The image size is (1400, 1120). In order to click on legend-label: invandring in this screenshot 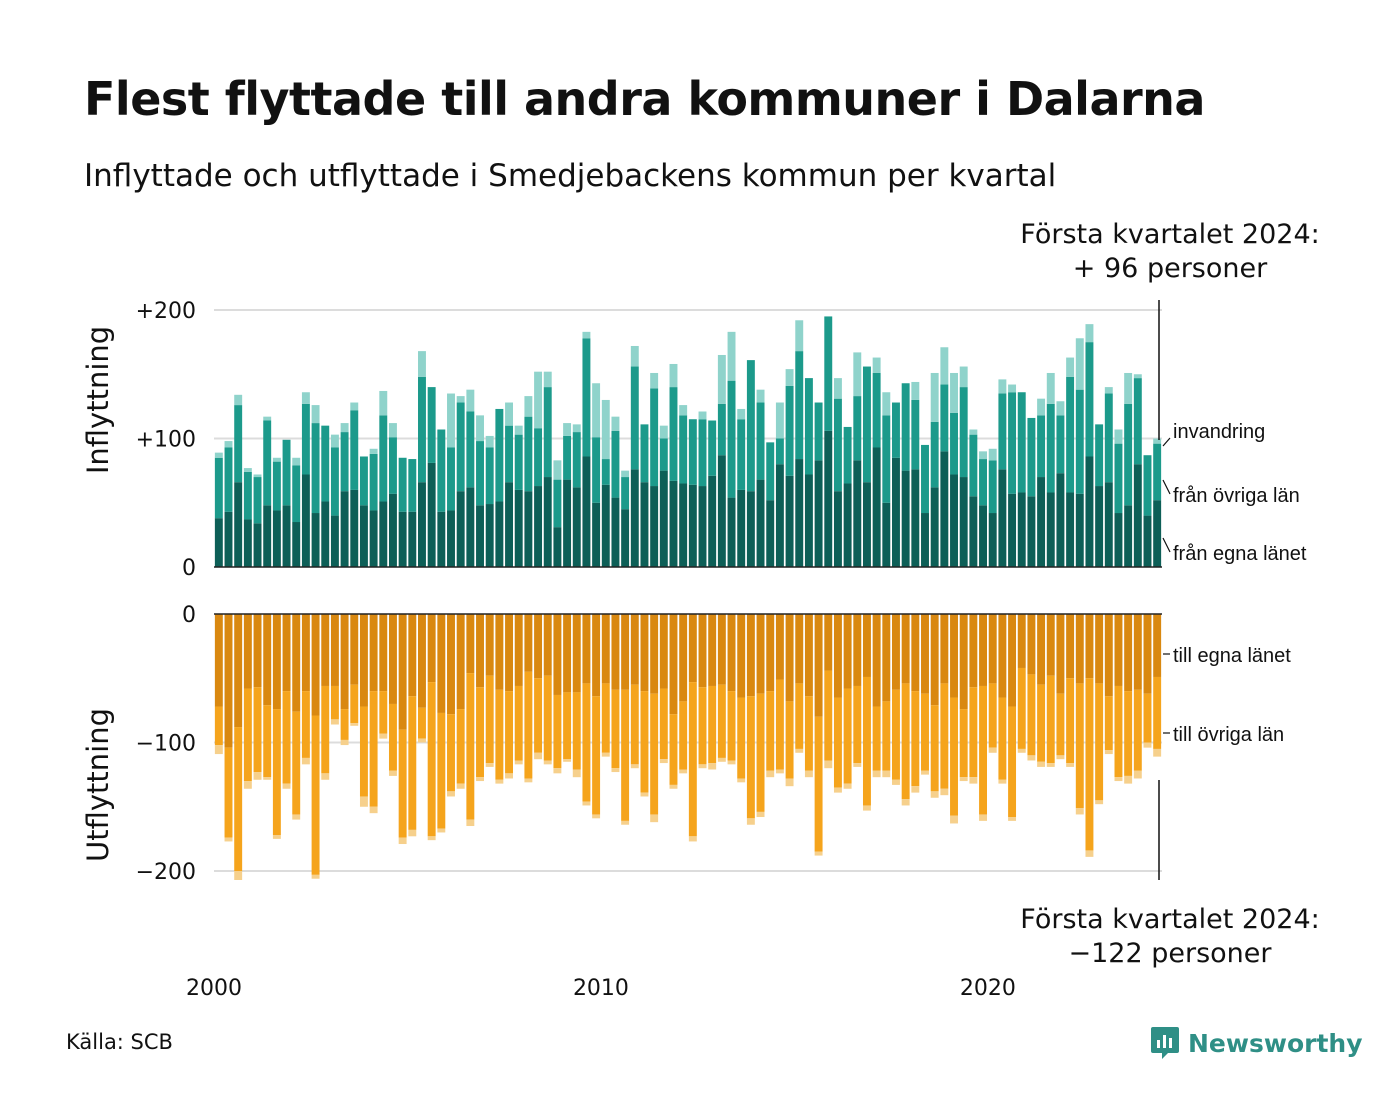, I will do `click(1219, 432)`.